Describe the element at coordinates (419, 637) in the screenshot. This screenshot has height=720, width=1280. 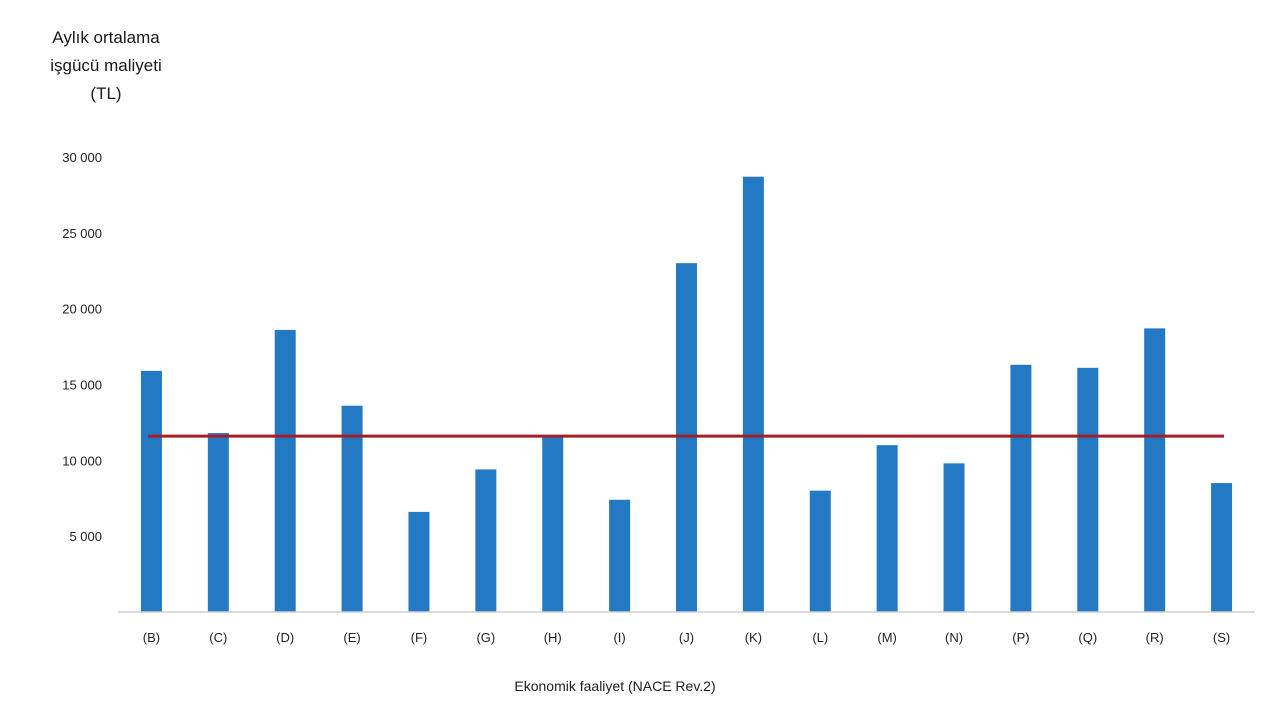
I see `x-tick-label: (F)` at that location.